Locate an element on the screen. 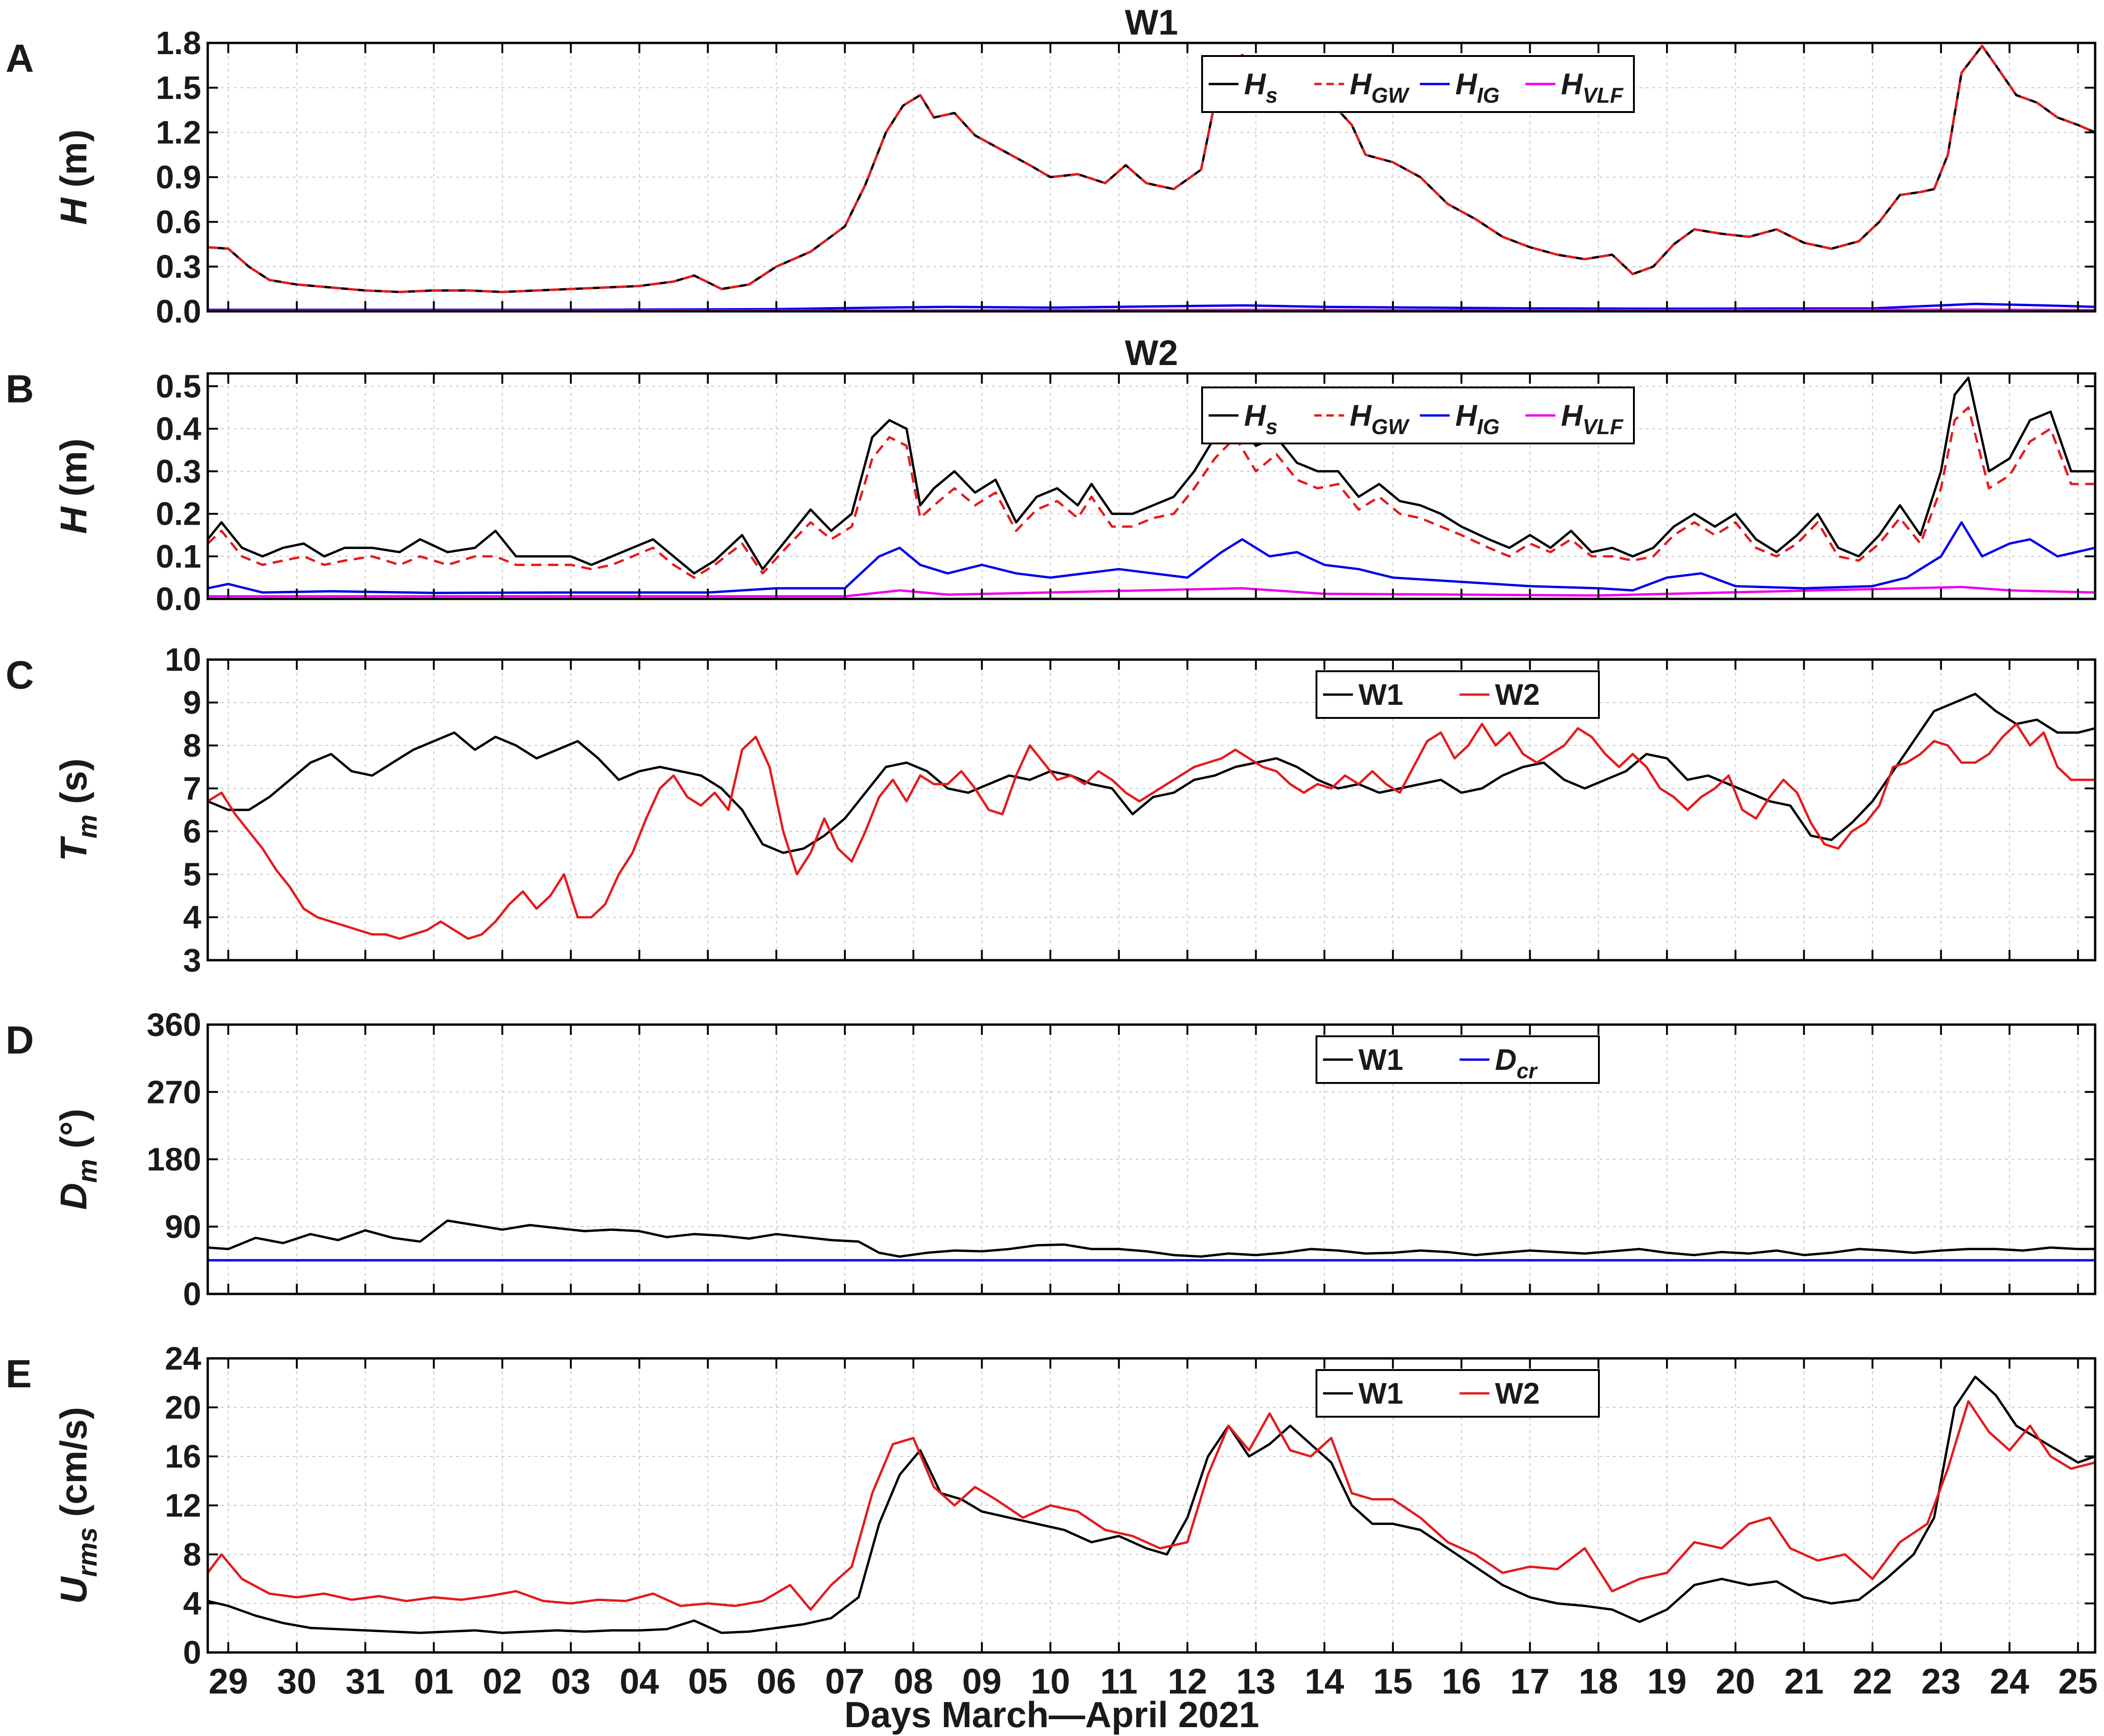  x-tick-label: 05 is located at coordinates (708, 1681).